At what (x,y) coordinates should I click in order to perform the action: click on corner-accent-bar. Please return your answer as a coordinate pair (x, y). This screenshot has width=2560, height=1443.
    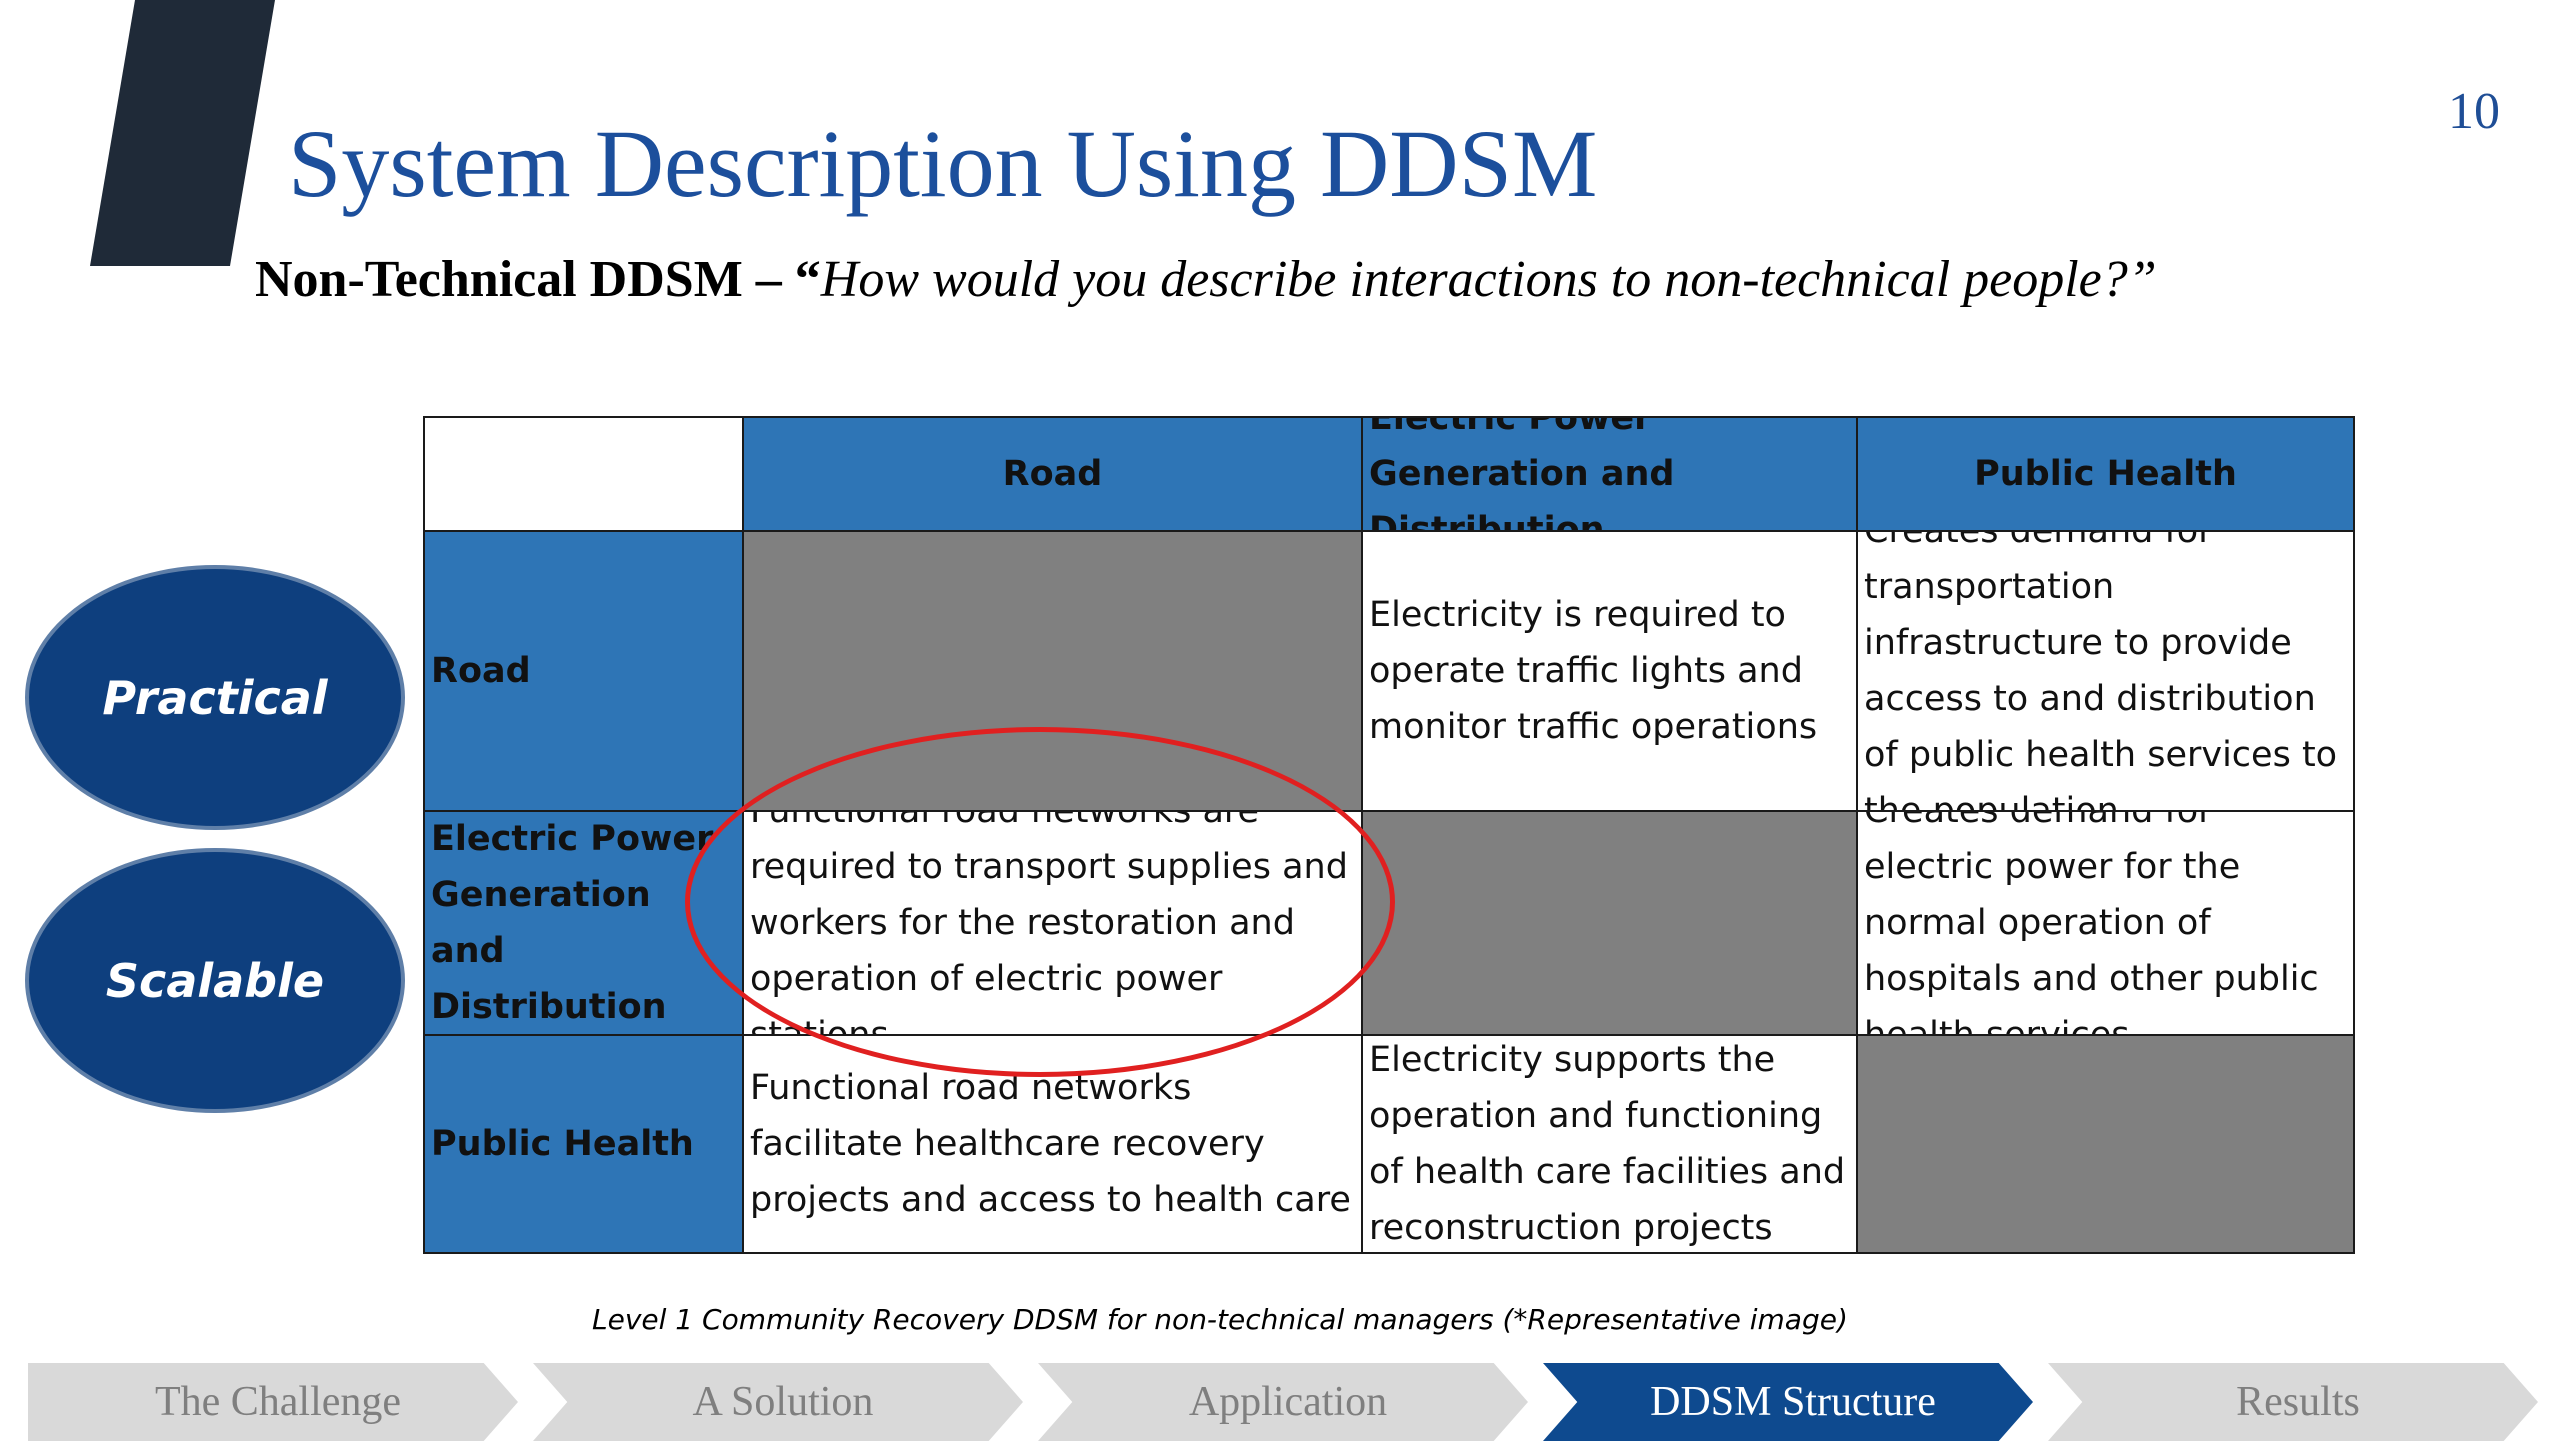
    Looking at the image, I should click on (182, 133).